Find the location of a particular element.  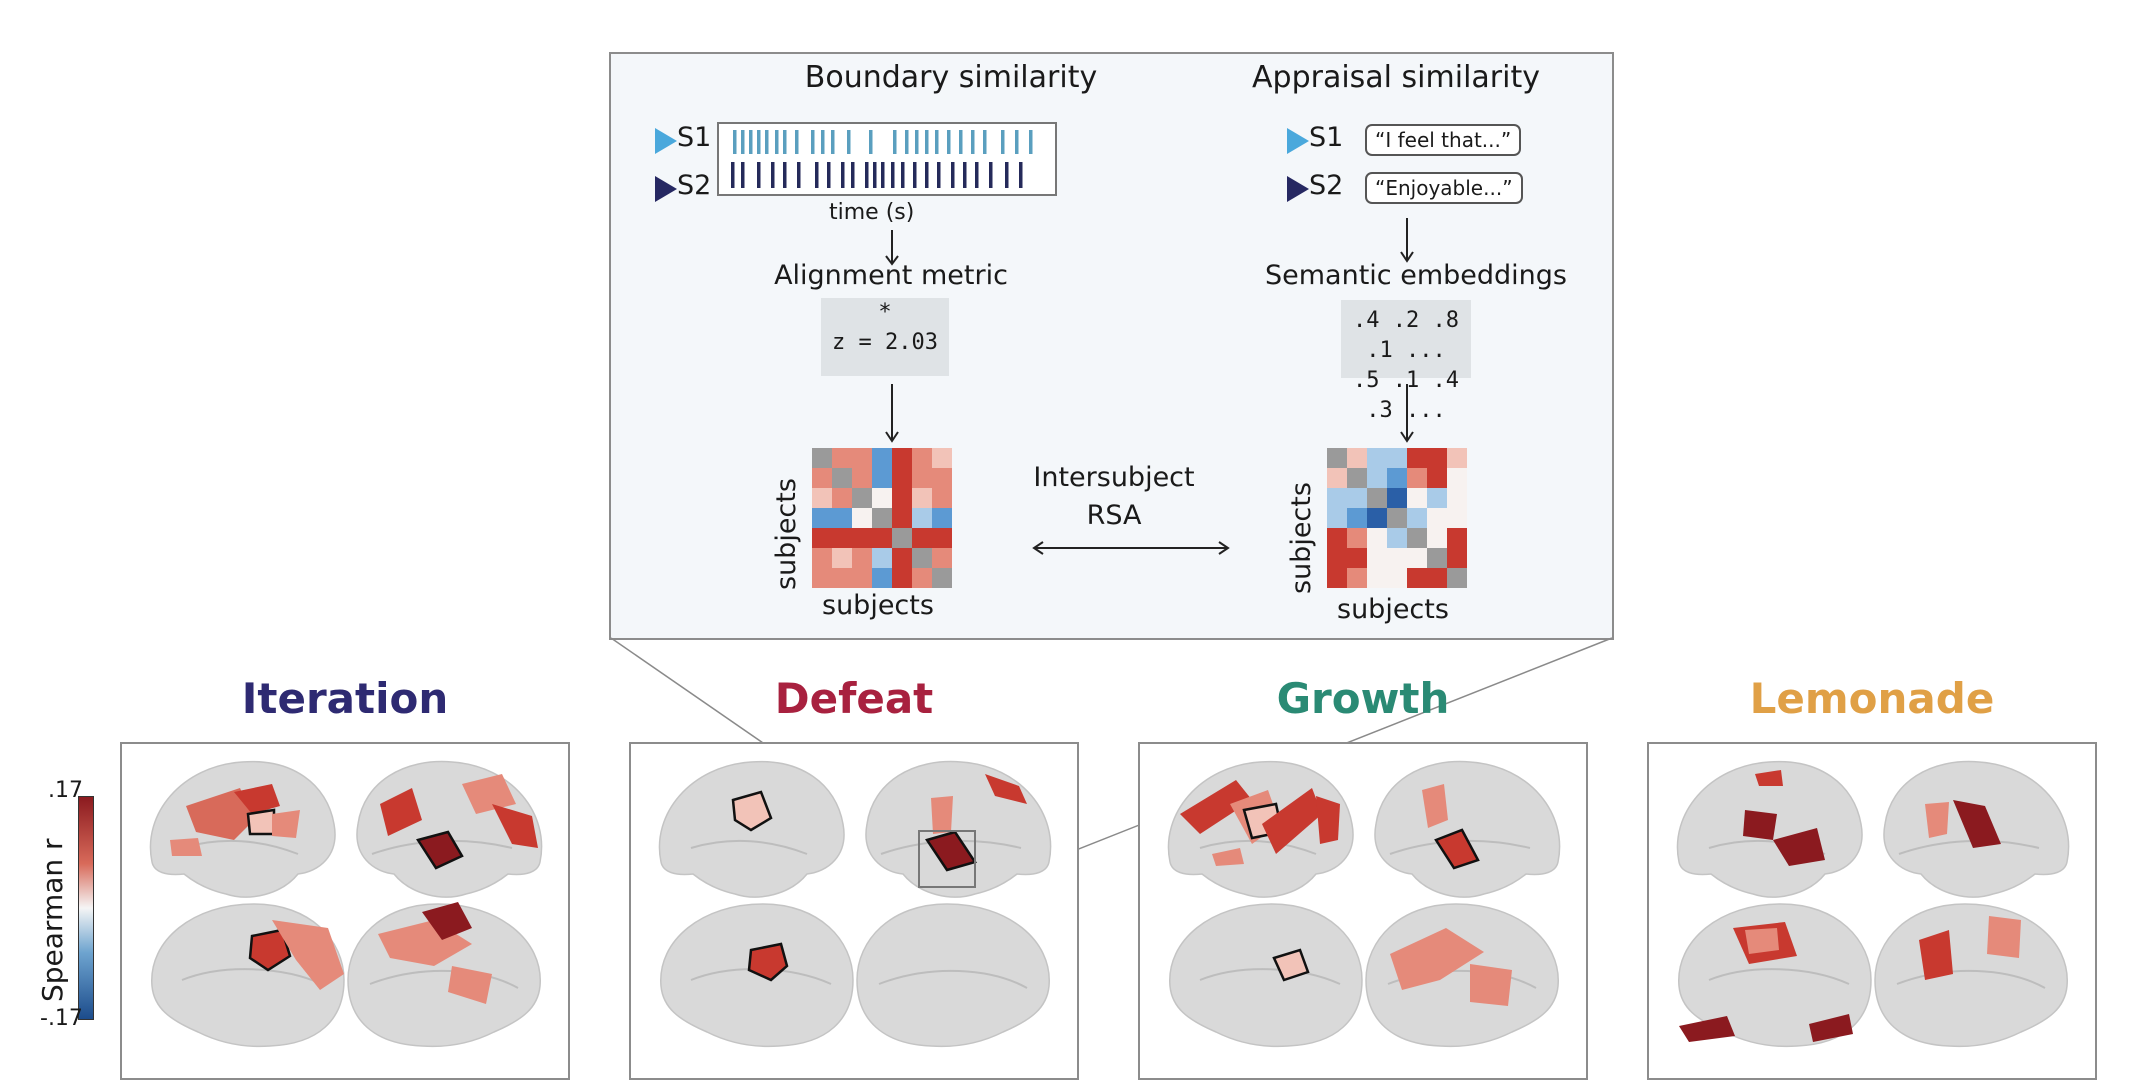

s2-quote-bubble: “Enjoyable...” is located at coordinates (1444, 188).